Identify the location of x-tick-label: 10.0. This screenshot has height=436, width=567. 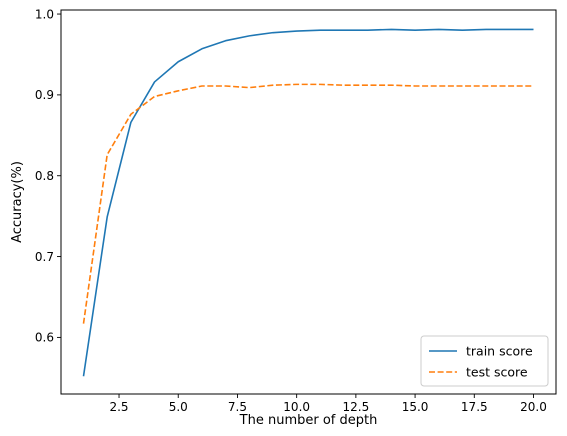
(296, 407).